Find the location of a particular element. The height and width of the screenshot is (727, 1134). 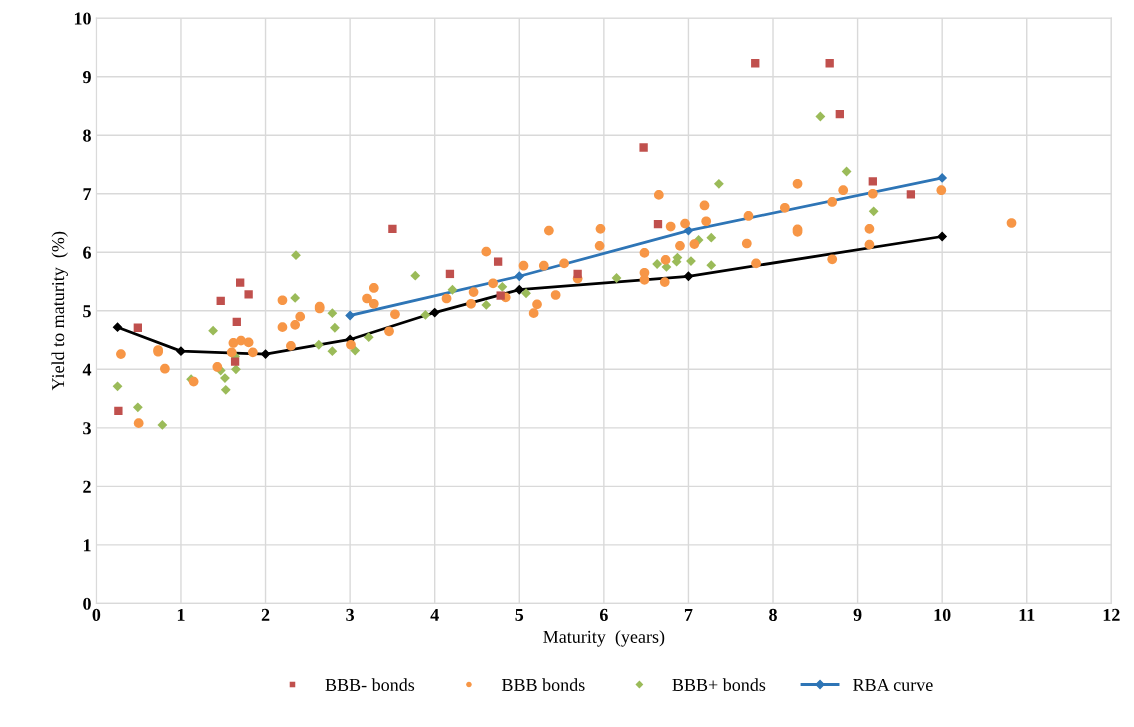

y-tick-label: 10 is located at coordinates (82, 18).